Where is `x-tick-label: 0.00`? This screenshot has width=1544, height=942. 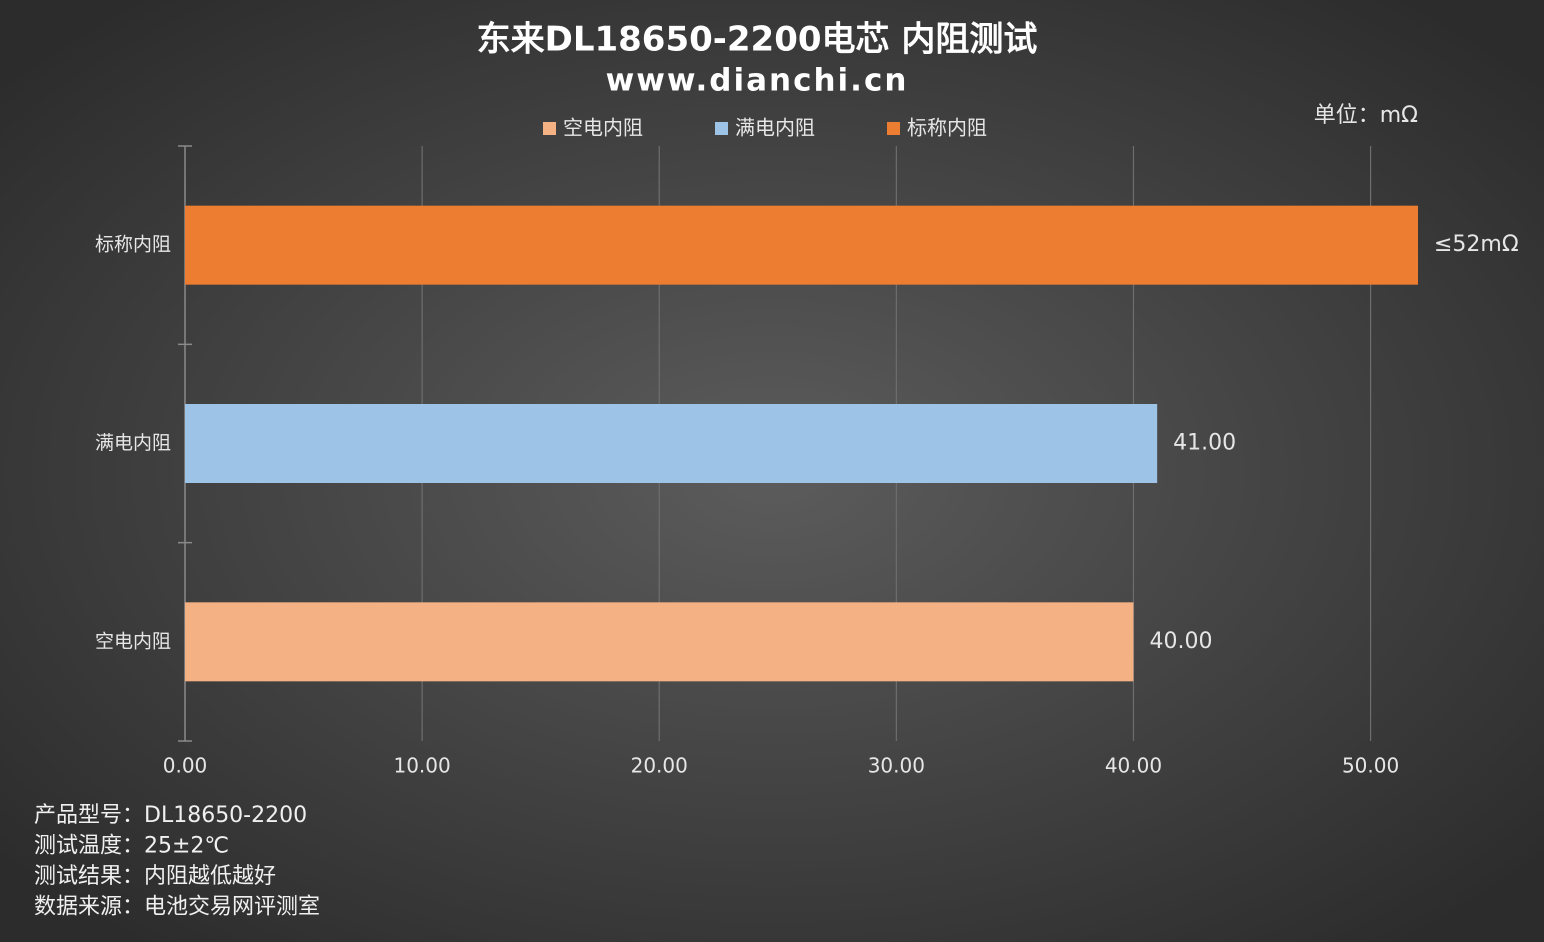 x-tick-label: 0.00 is located at coordinates (185, 766).